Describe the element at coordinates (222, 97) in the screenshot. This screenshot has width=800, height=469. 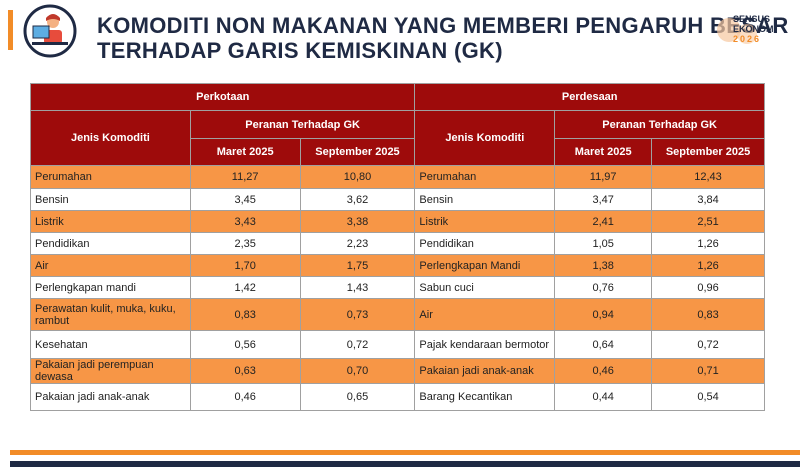
I see `group-header: Perkotaan` at that location.